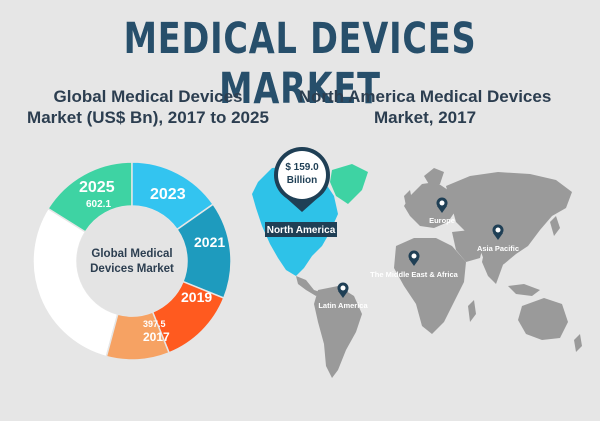 The image size is (600, 421). What do you see at coordinates (338, 332) in the screenshot?
I see `south-america-shape` at bounding box center [338, 332].